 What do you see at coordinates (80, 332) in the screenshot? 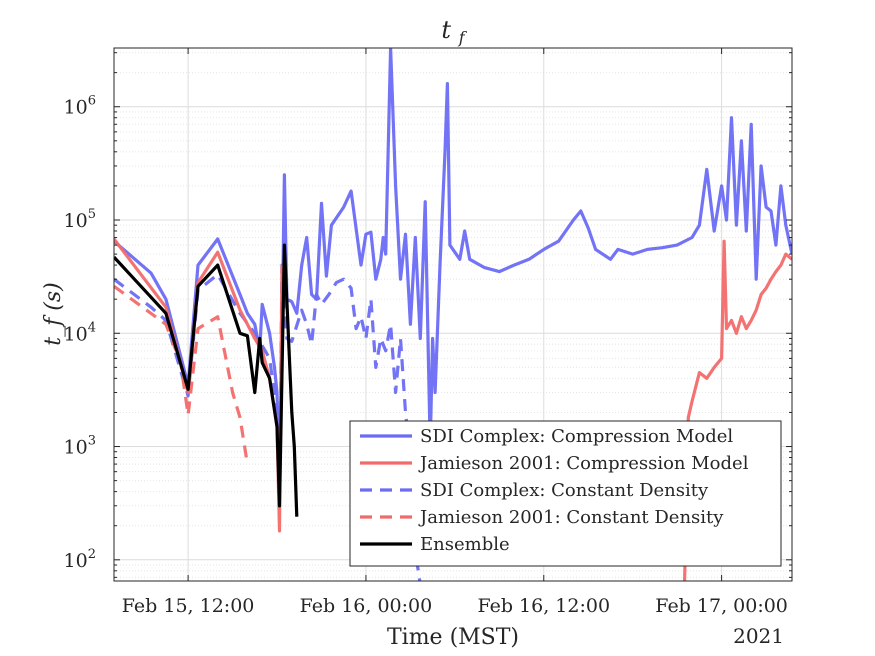
I see `y-tick-label: 10⁴` at bounding box center [80, 332].